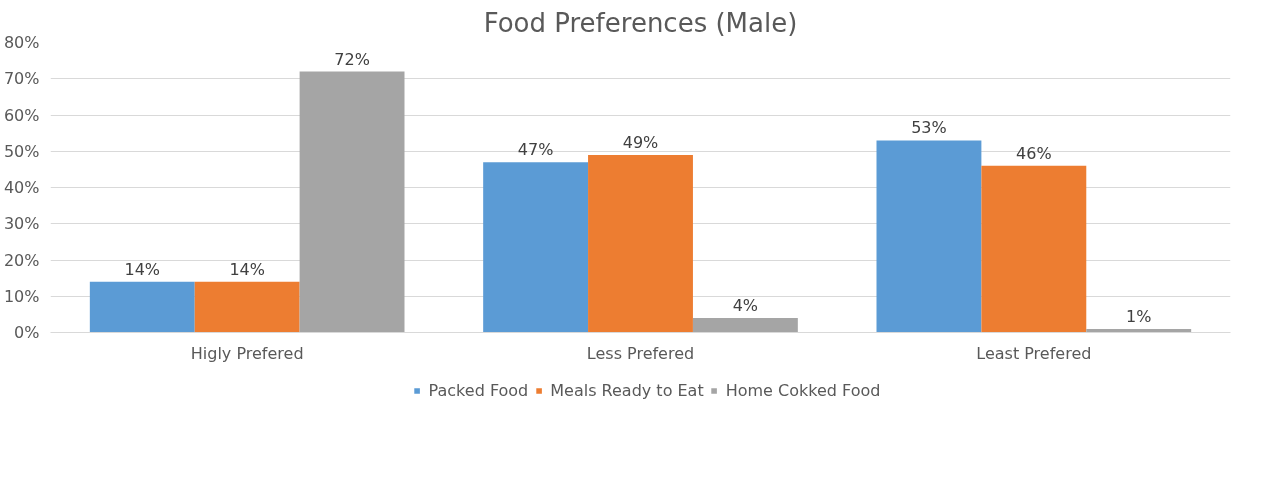 The image size is (1284, 490). What do you see at coordinates (627, 390) in the screenshot?
I see `legend-label: Meals Ready to Eat` at bounding box center [627, 390].